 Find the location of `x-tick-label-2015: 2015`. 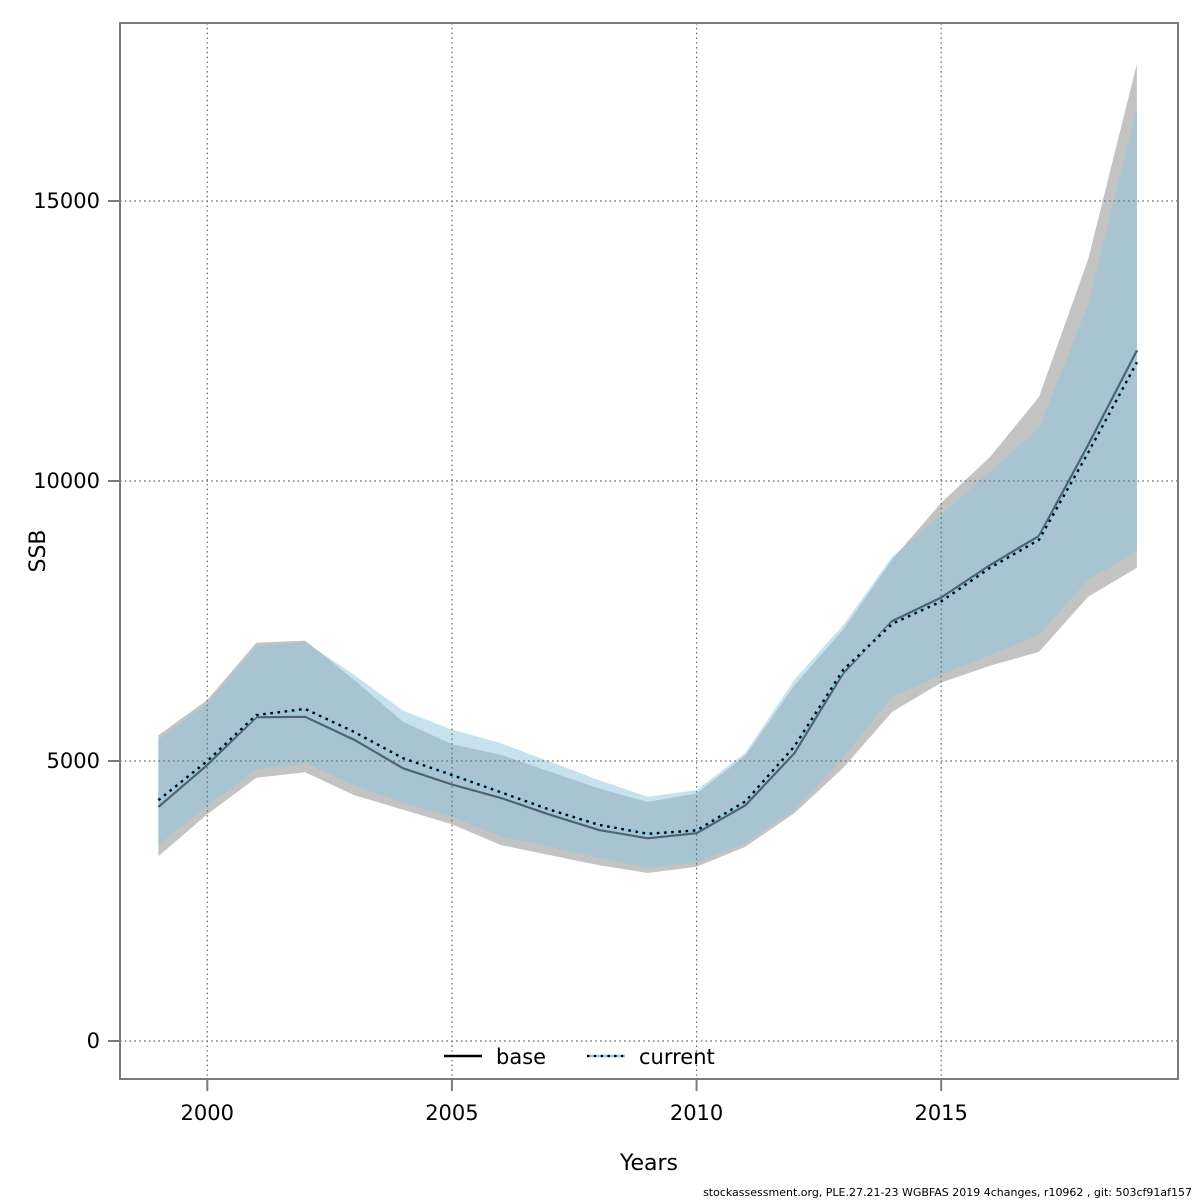

x-tick-label-2015: 2015 is located at coordinates (940, 1113).